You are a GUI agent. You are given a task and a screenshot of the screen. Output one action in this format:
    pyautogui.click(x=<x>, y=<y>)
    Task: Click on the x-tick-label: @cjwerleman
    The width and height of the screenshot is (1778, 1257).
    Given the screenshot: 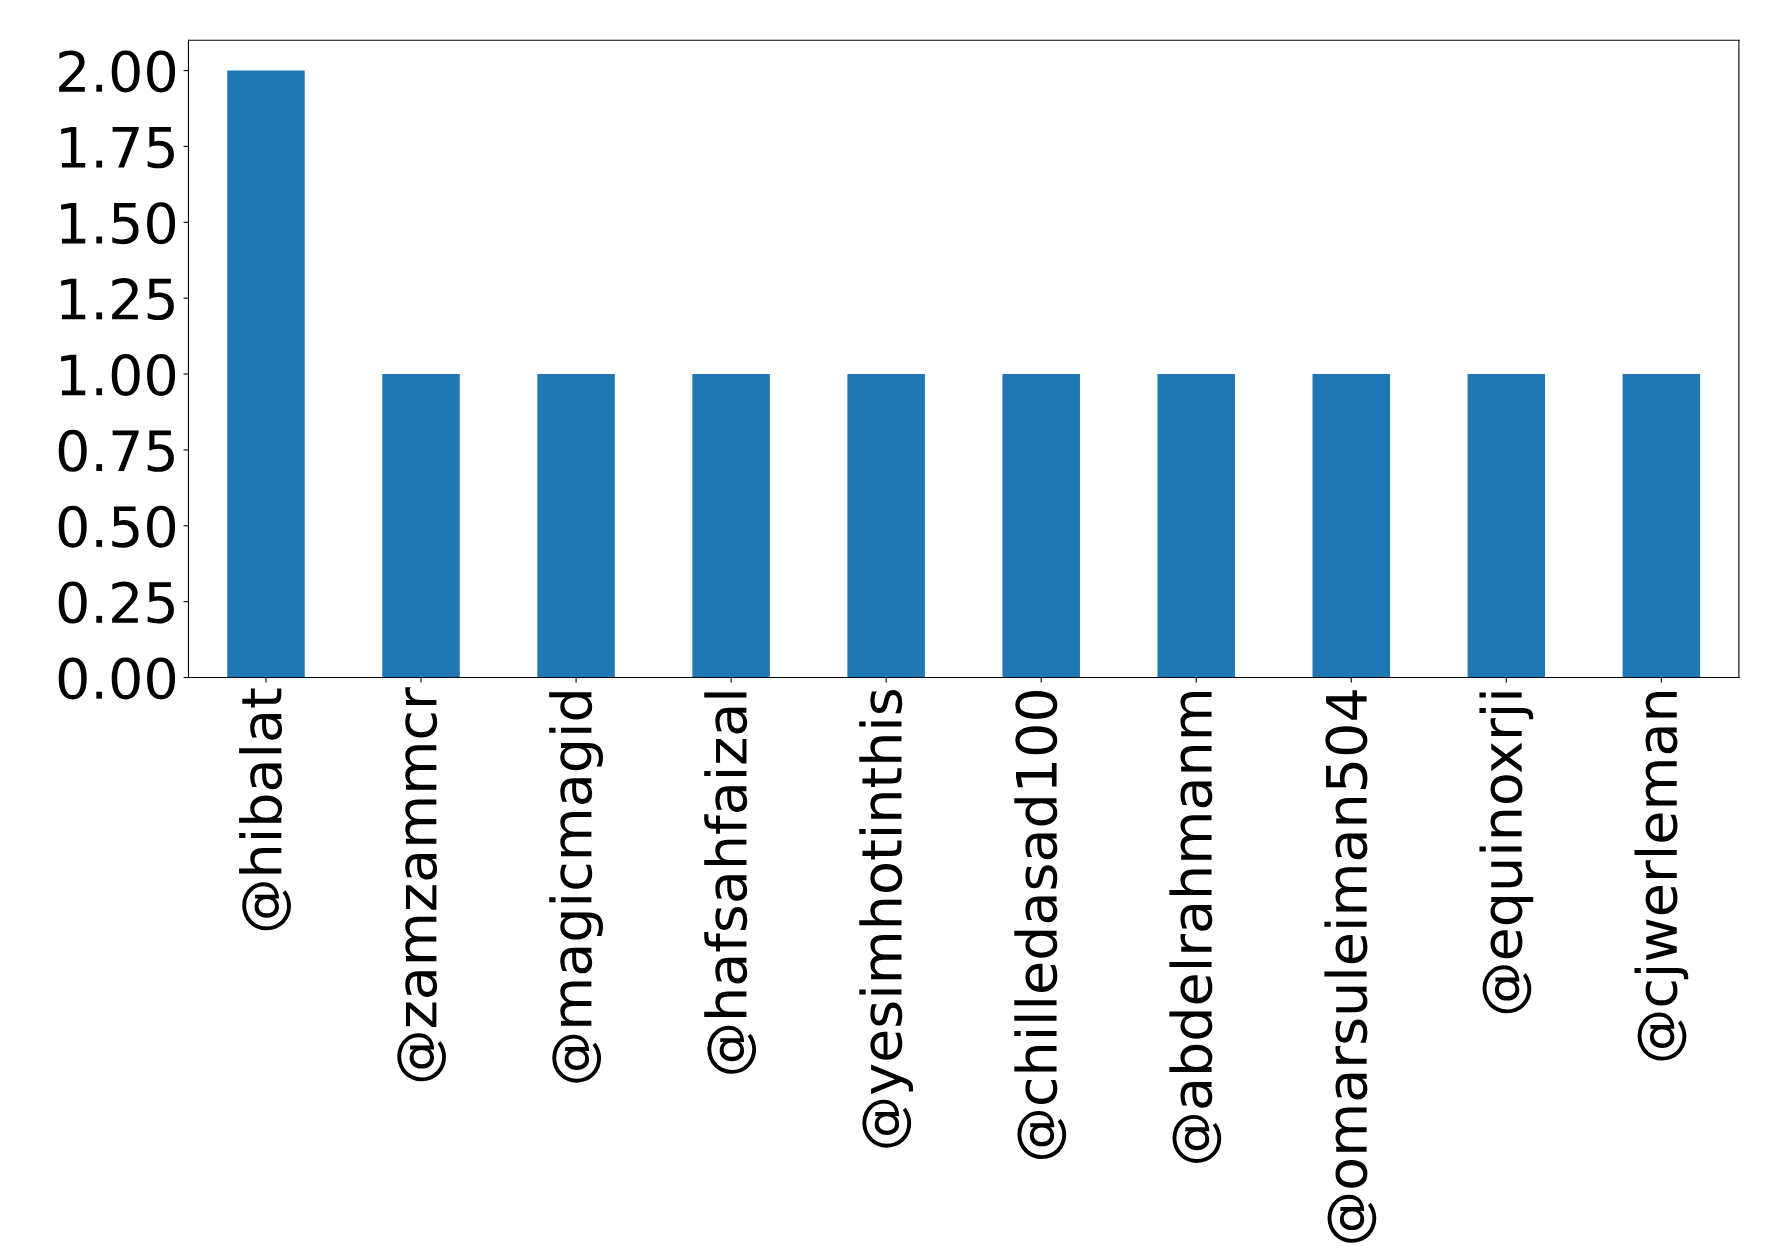 What is the action you would take?
    pyautogui.click(x=1661, y=876)
    